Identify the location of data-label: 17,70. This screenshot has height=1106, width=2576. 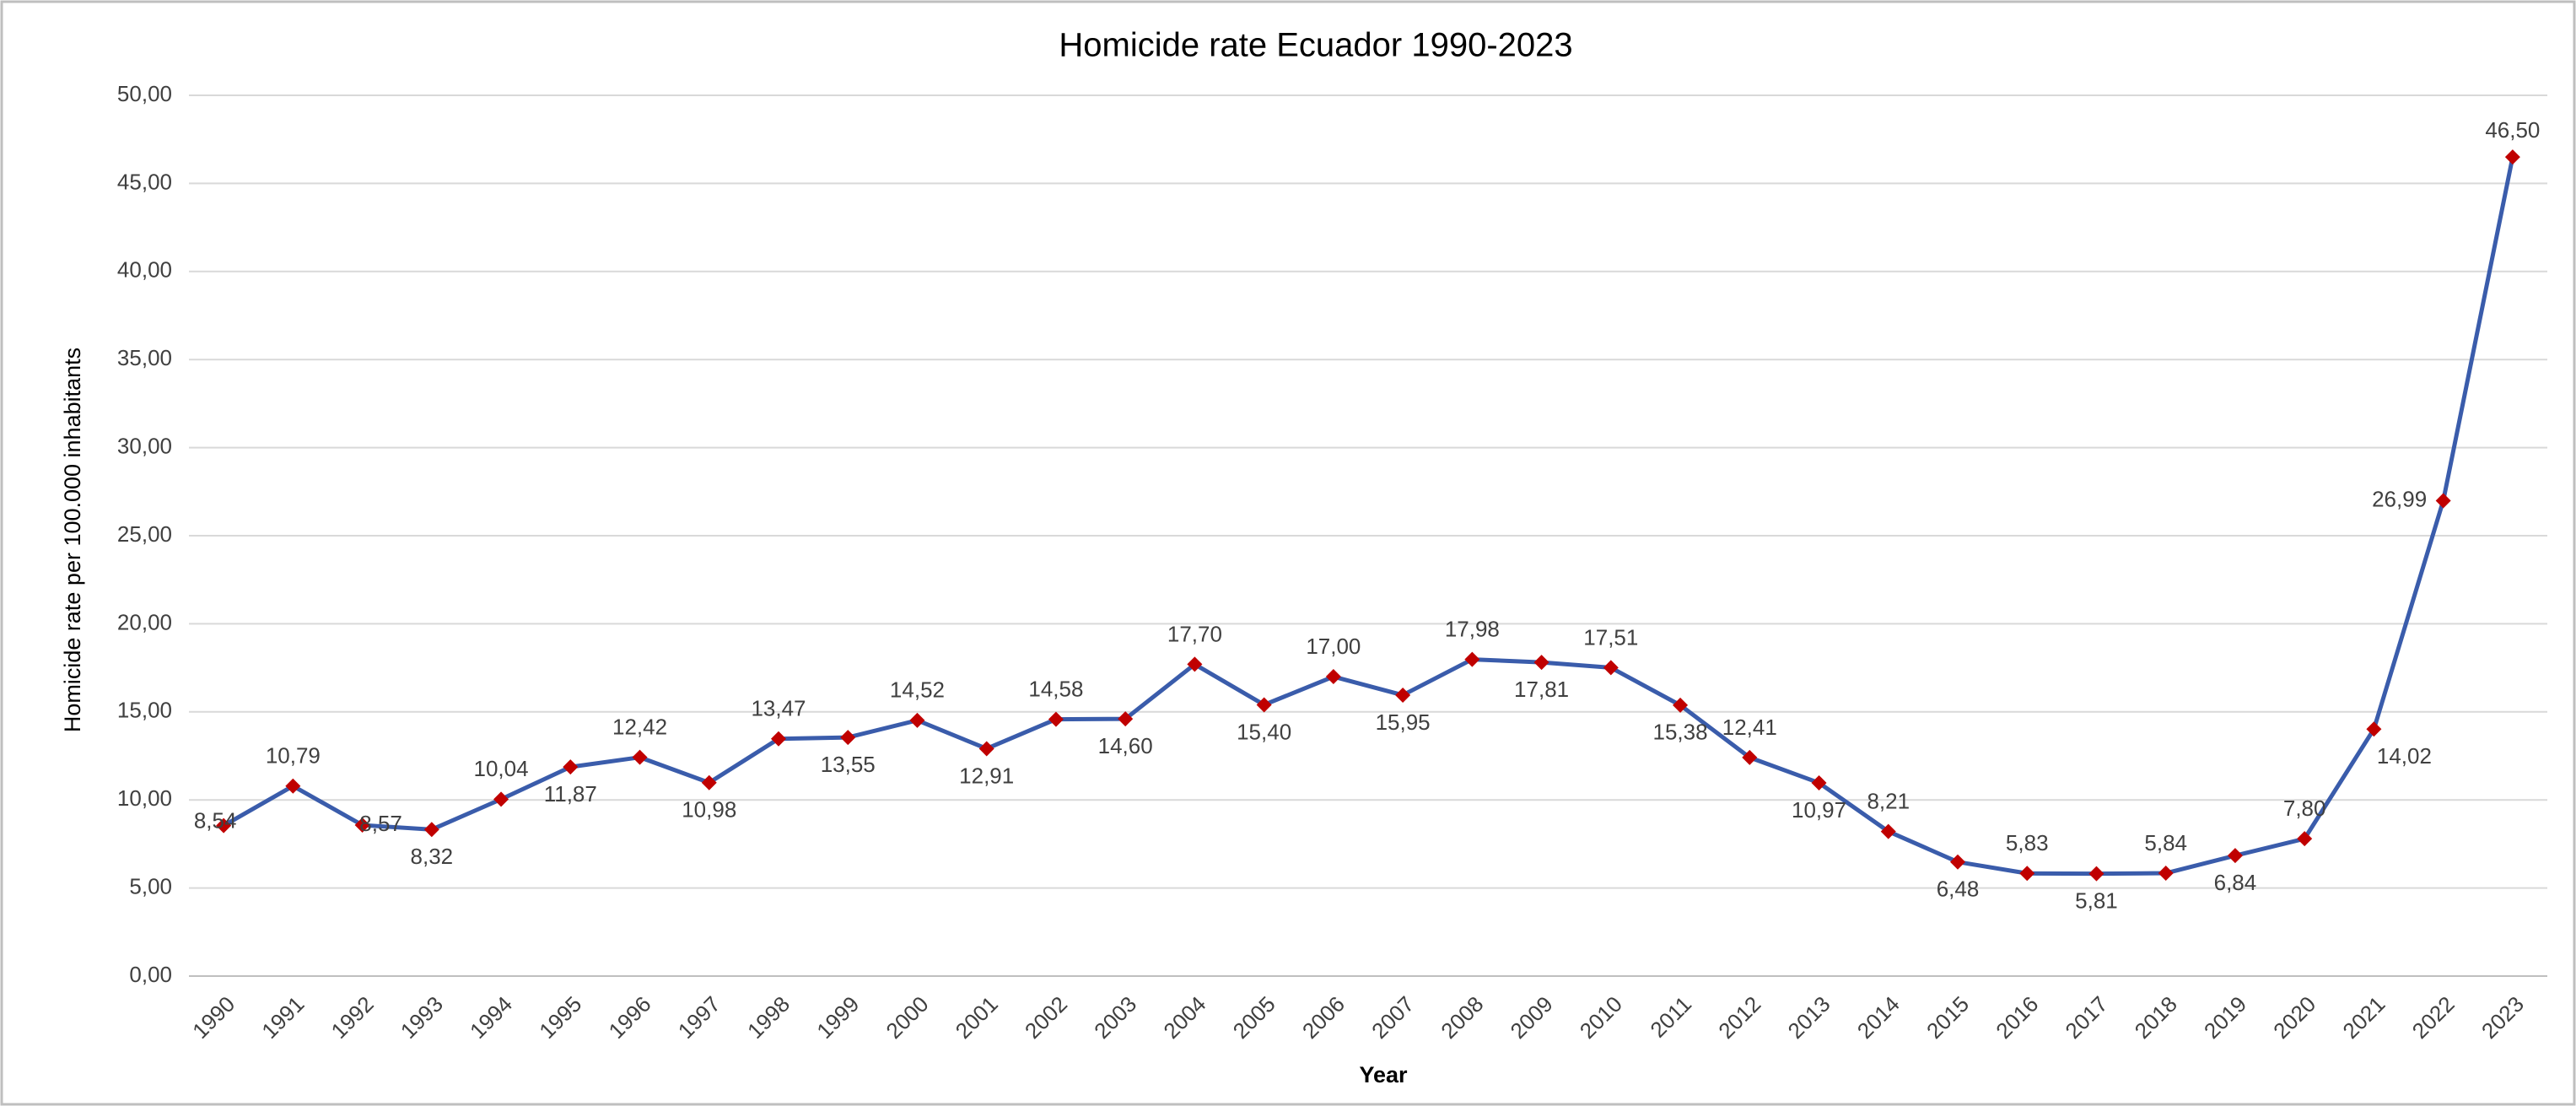
(1194, 633).